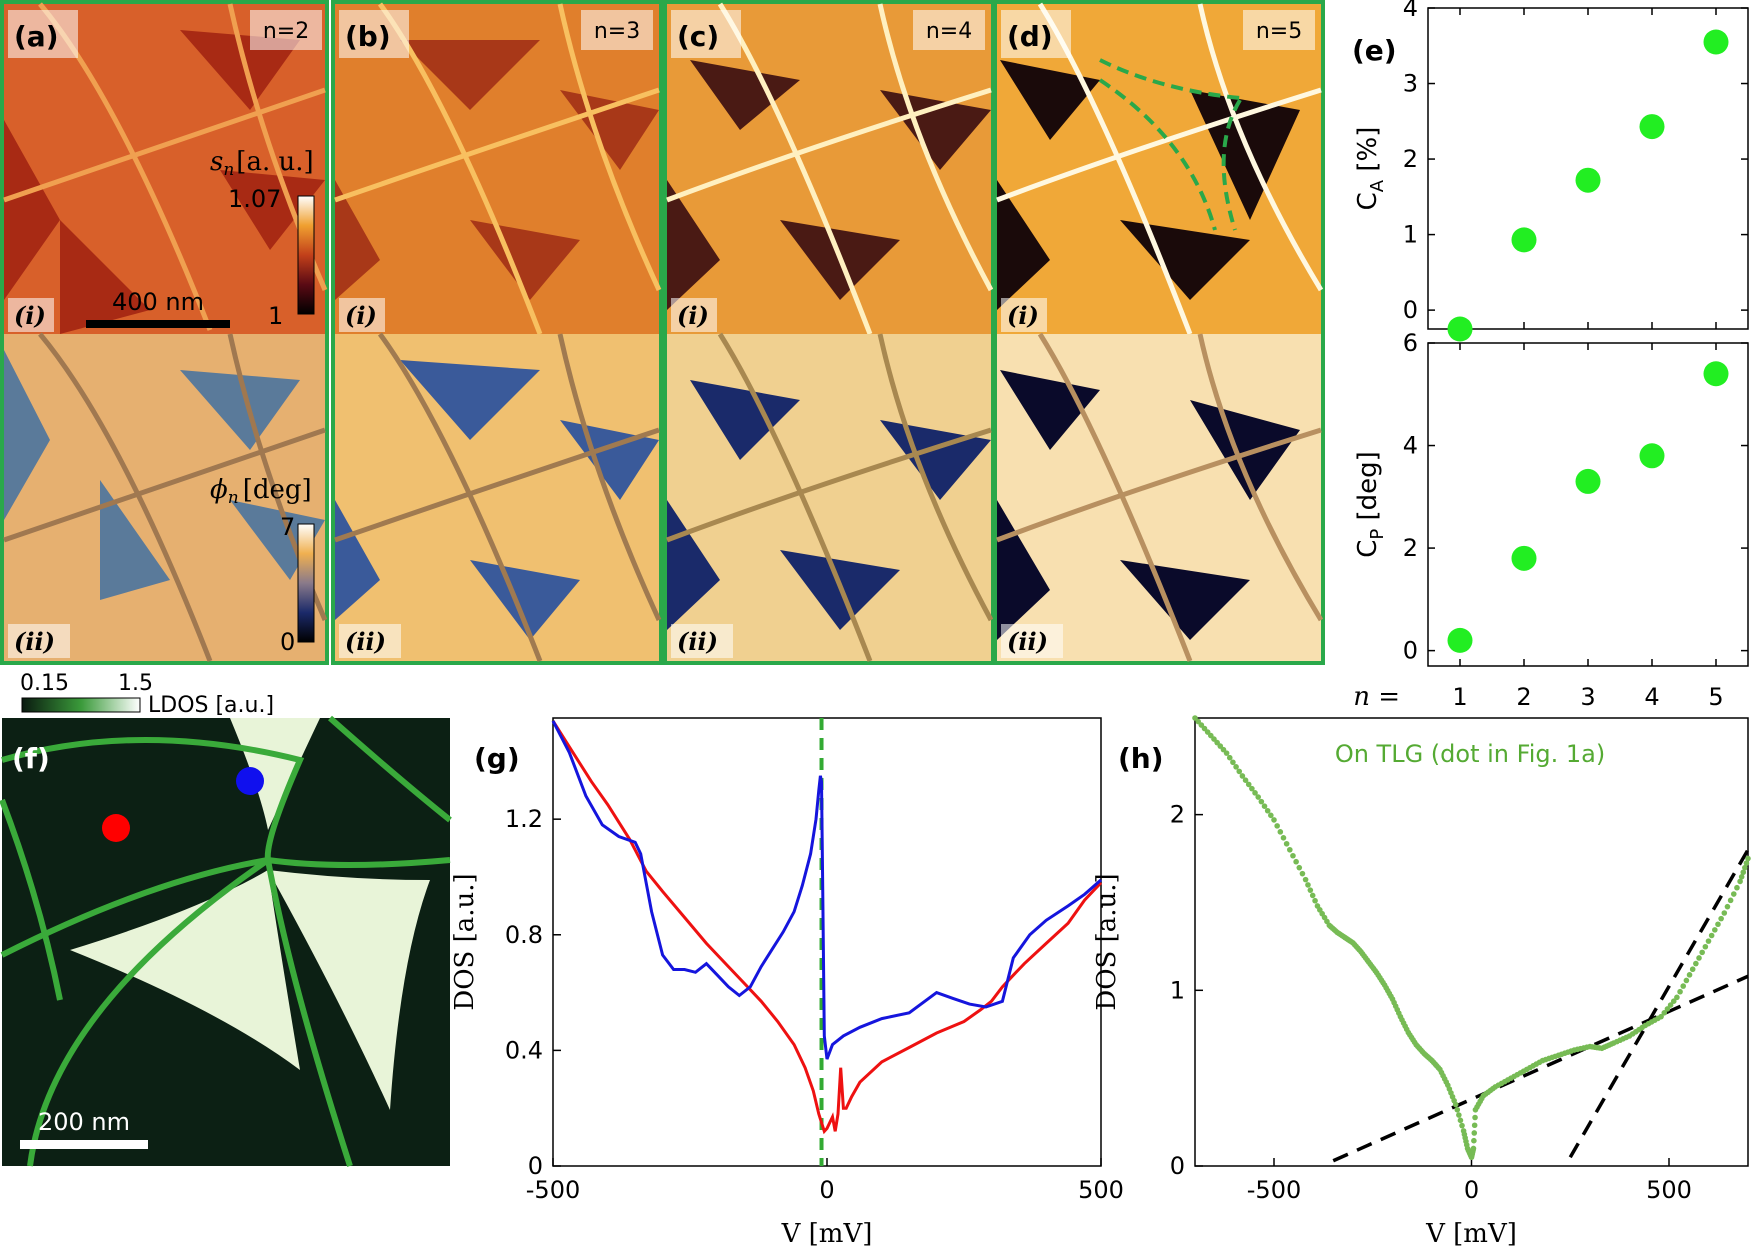 The width and height of the screenshot is (1752, 1260). Describe the element at coordinates (1107, 941) in the screenshot. I see `y-axis-label: DOS [a.u.]` at that location.